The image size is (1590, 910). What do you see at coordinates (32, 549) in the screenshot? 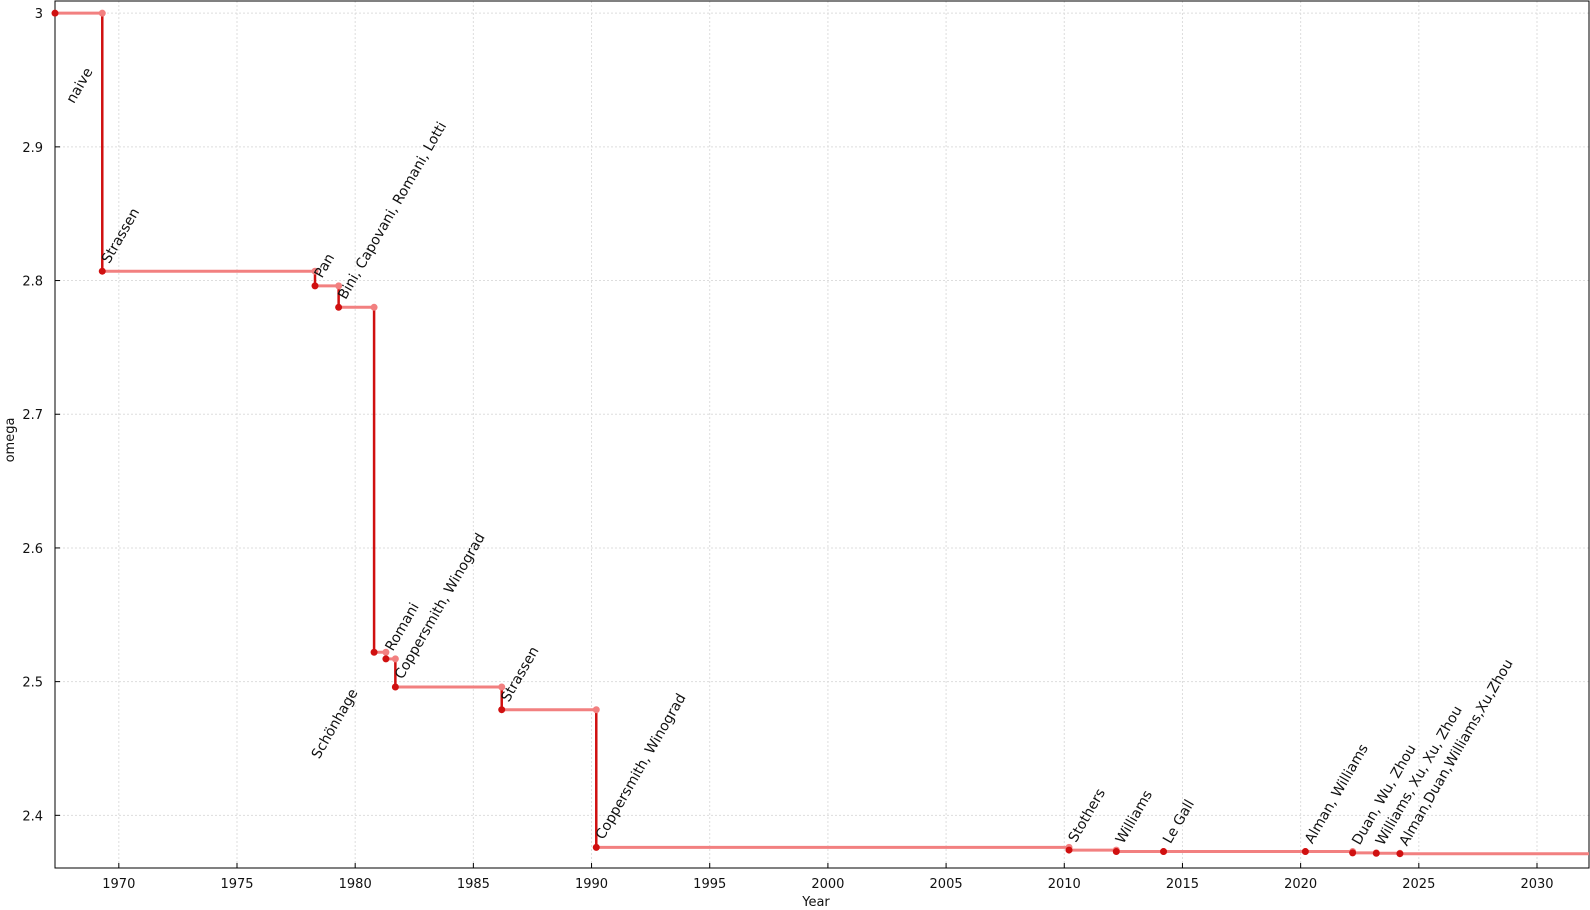
I see `y-tick-label: 2.6` at bounding box center [32, 549].